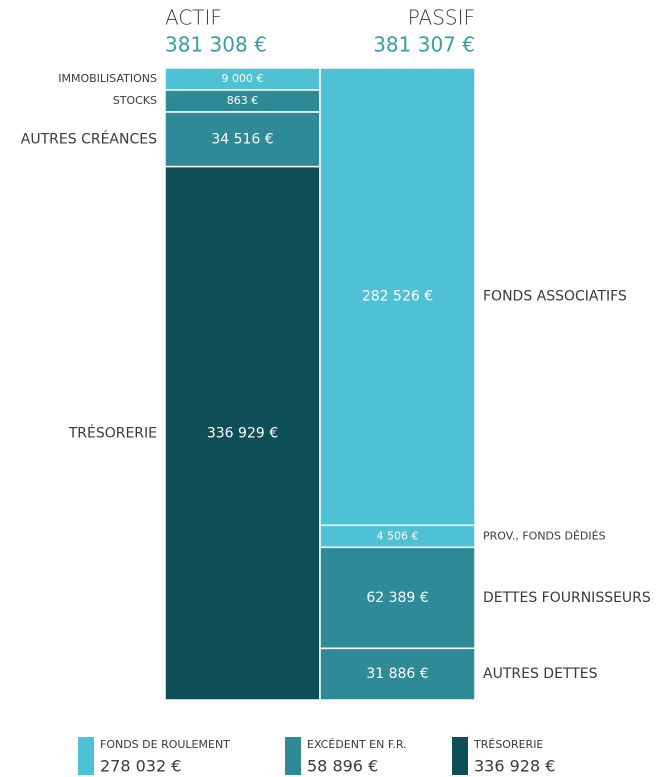 This screenshot has width=656, height=777. What do you see at coordinates (242, 433) in the screenshot?
I see `segment-value: 336 929 €` at bounding box center [242, 433].